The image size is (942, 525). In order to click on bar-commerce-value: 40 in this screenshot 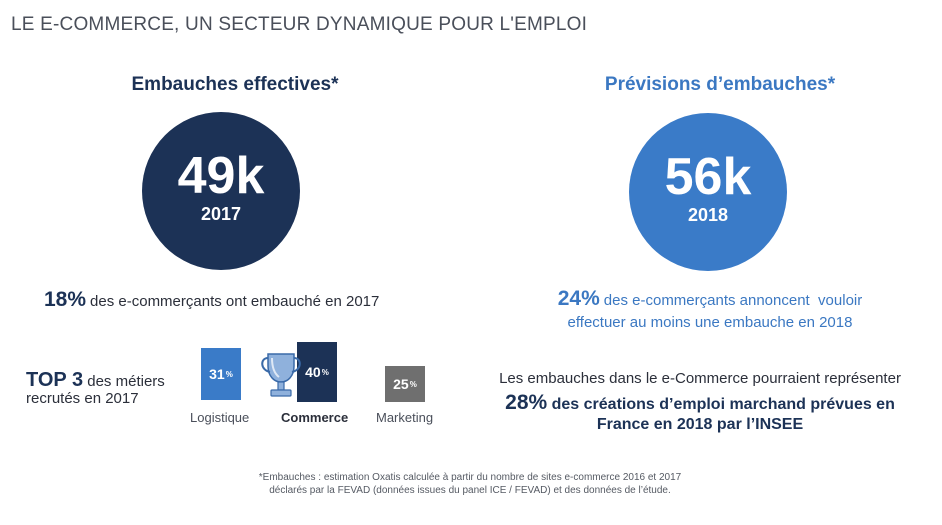, I will do `click(313, 372)`.